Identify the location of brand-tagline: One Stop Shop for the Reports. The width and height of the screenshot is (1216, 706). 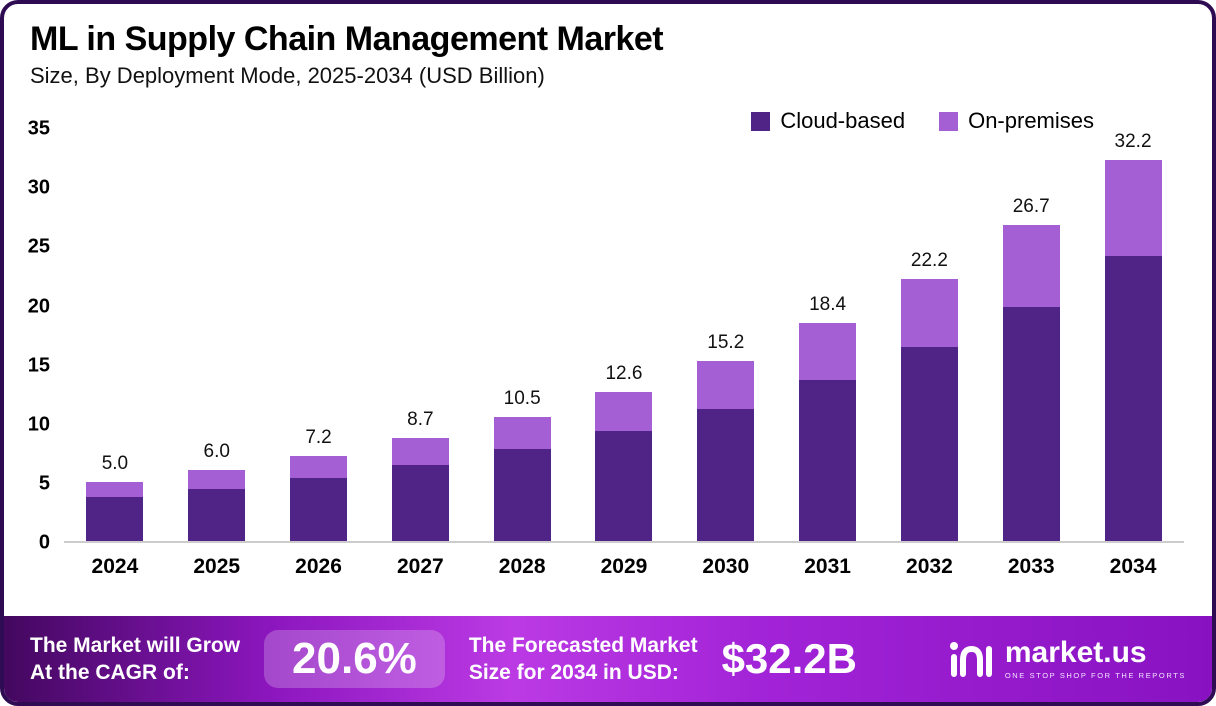
(1095, 676).